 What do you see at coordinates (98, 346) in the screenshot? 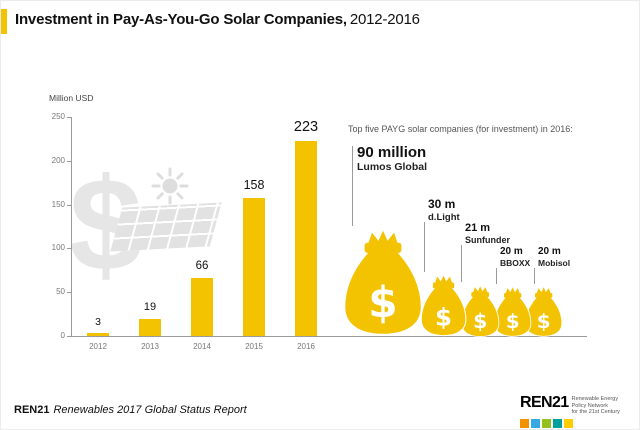
I see `x-tick-label: 2012` at bounding box center [98, 346].